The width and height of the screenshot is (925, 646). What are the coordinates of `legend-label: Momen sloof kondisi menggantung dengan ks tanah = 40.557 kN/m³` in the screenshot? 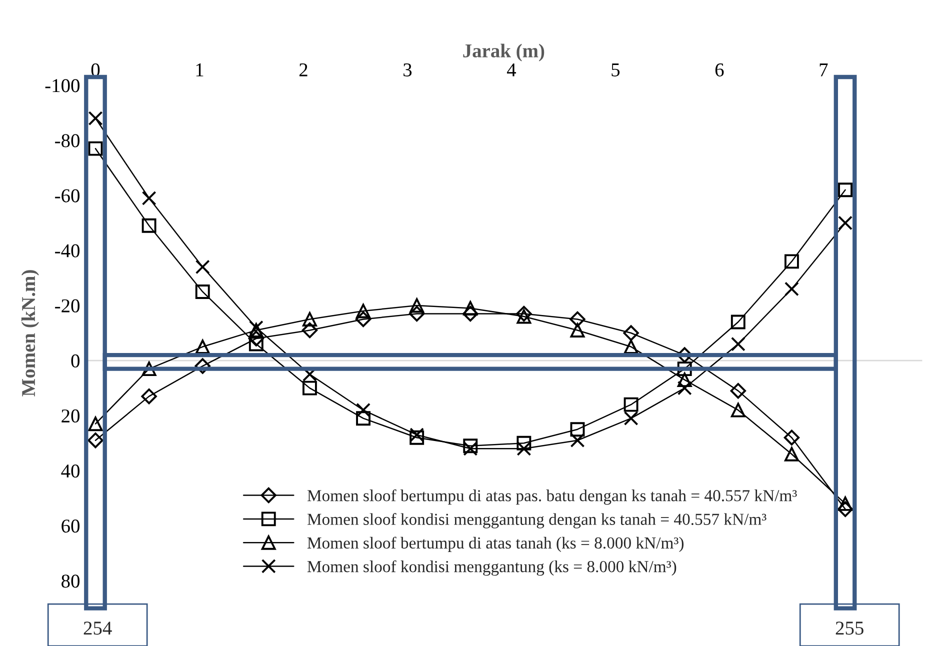 It's located at (536, 520).